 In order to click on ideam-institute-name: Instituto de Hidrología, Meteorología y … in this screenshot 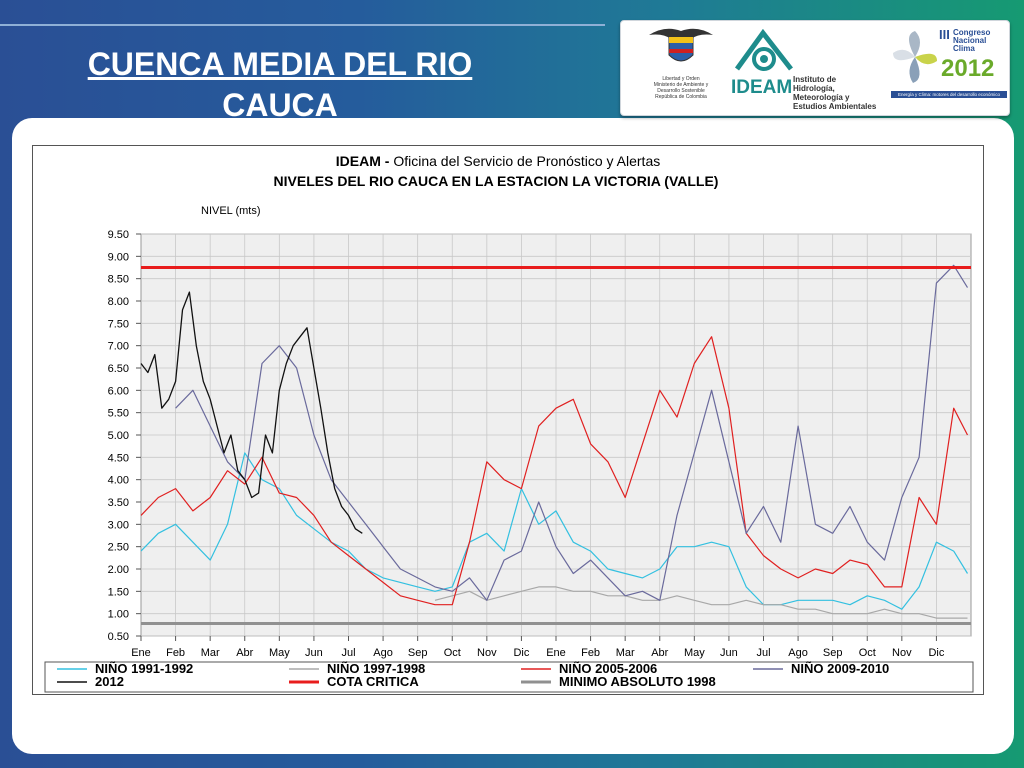, I will do `click(836, 93)`.